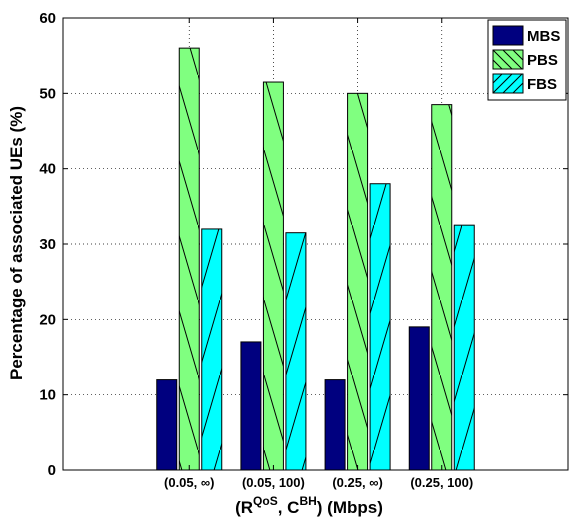  Describe the element at coordinates (16, 243) in the screenshot. I see `y-axis-title: Percentage of associated UEs (%)` at that location.